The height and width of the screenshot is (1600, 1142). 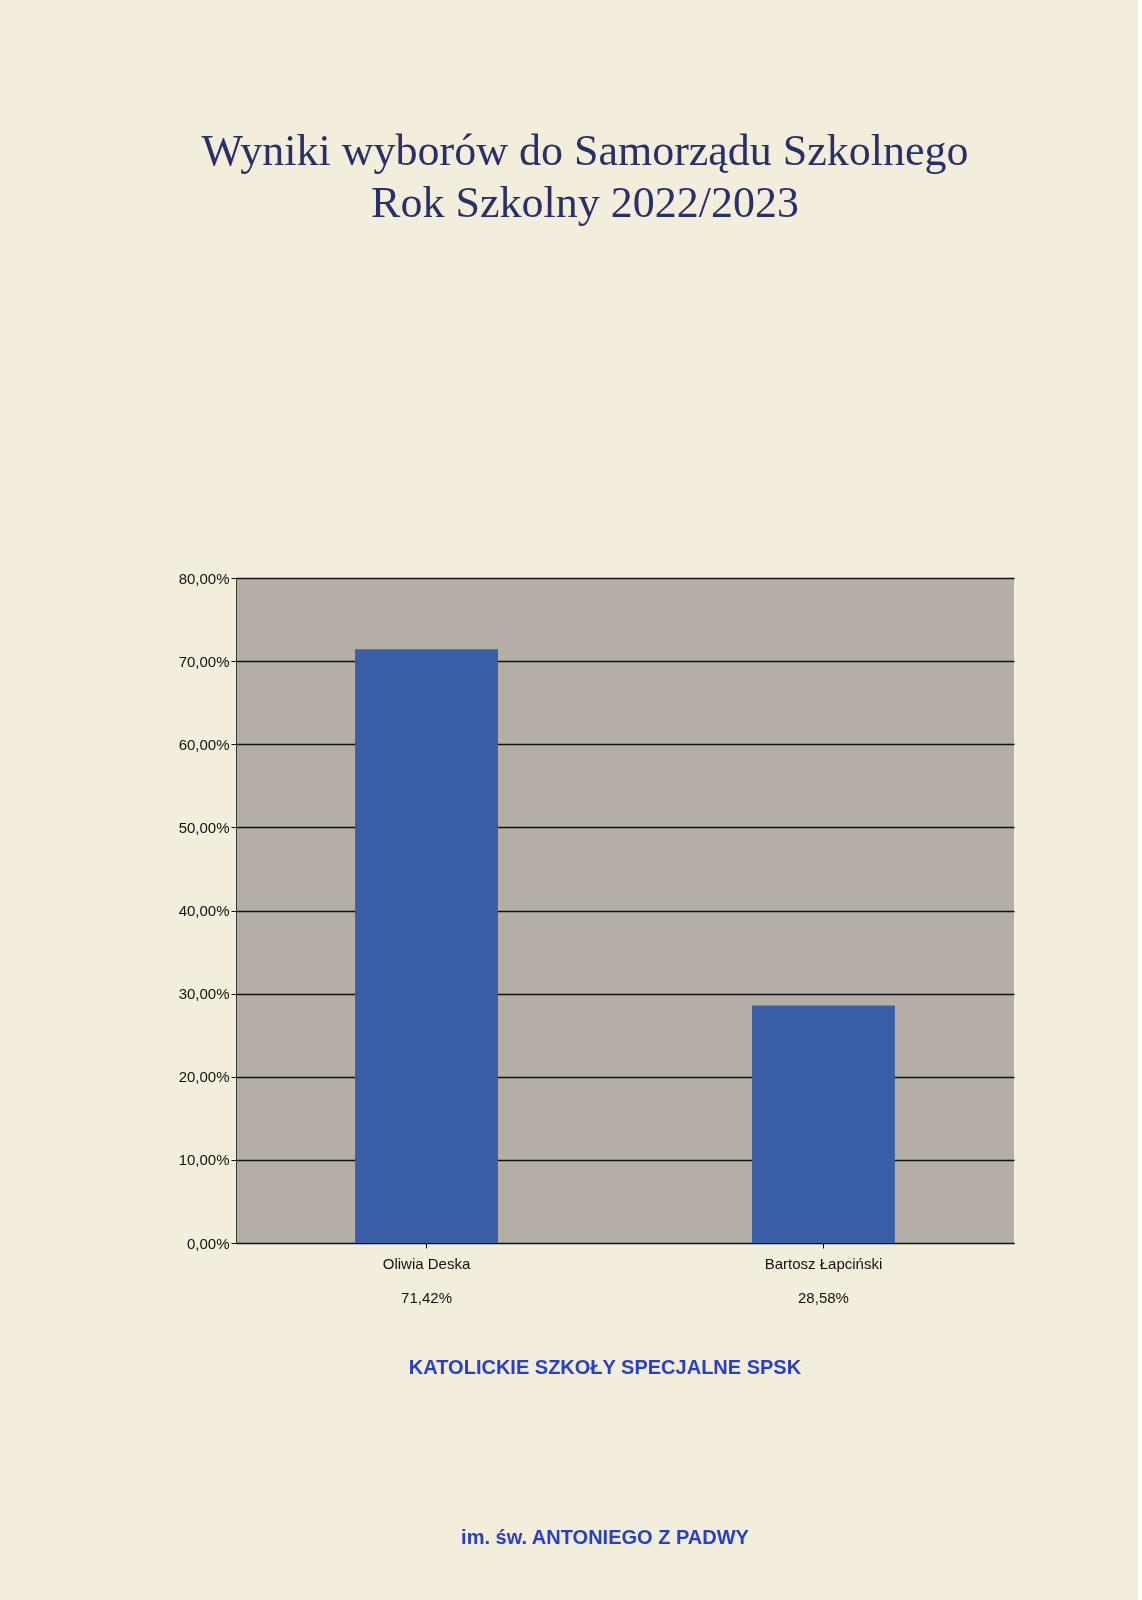 What do you see at coordinates (204, 578) in the screenshot?
I see `y-tick-label: 80,00%` at bounding box center [204, 578].